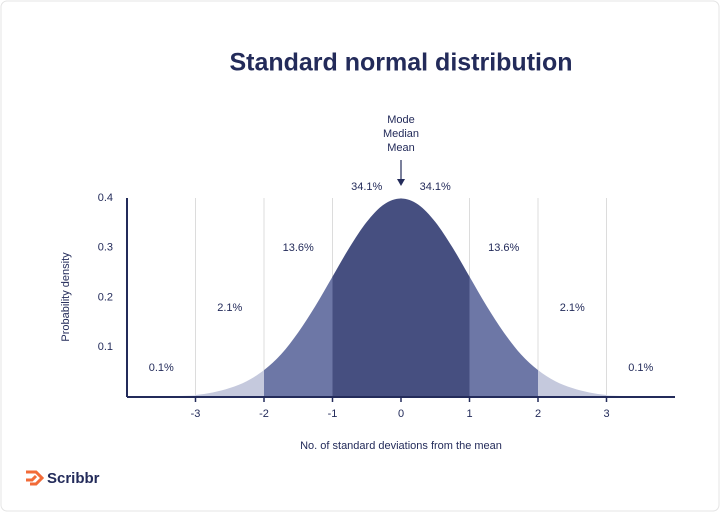  Describe the element at coordinates (401, 134) in the screenshot. I see `annotation: Median` at that location.